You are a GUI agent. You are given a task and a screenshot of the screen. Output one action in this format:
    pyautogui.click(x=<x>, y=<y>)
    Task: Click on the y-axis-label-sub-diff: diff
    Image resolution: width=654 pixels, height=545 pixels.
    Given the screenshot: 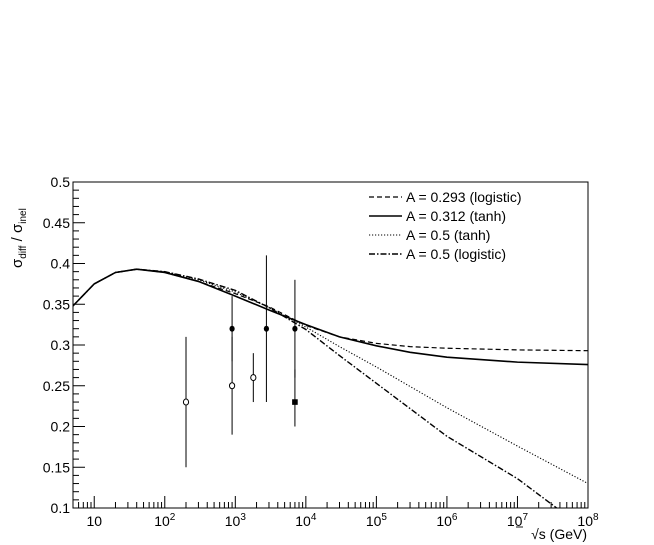 What is the action you would take?
    pyautogui.click(x=23, y=251)
    